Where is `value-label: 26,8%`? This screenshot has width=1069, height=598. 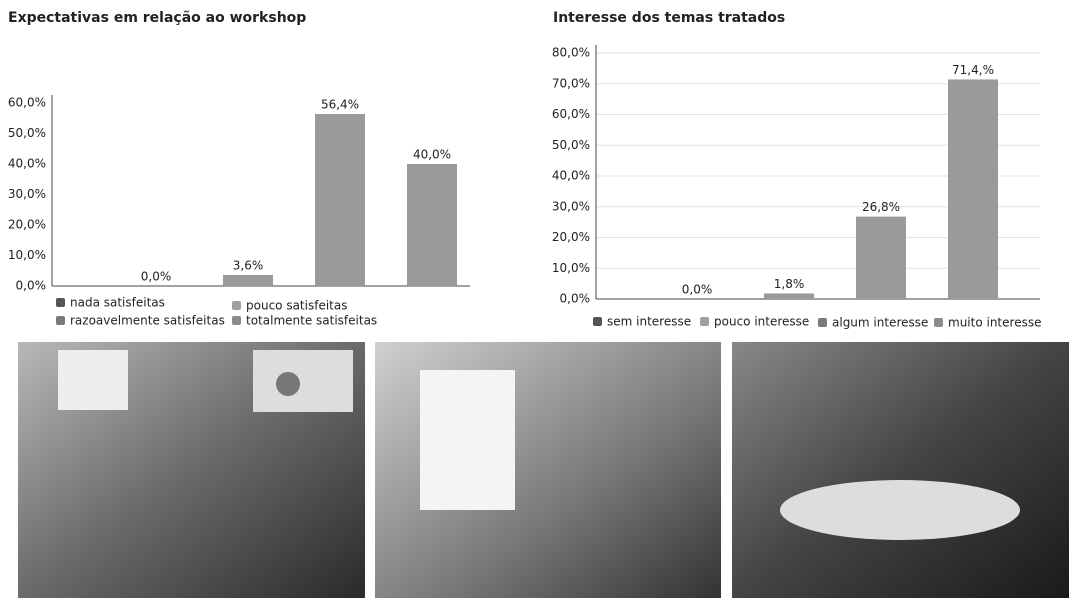
value-label: 26,8% is located at coordinates (881, 207).